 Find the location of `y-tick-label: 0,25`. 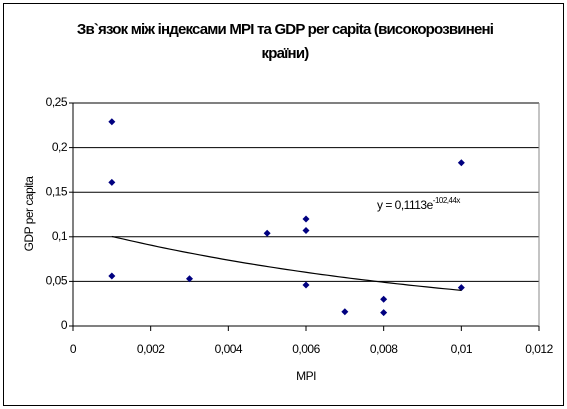

y-tick-label: 0,25 is located at coordinates (57, 102).